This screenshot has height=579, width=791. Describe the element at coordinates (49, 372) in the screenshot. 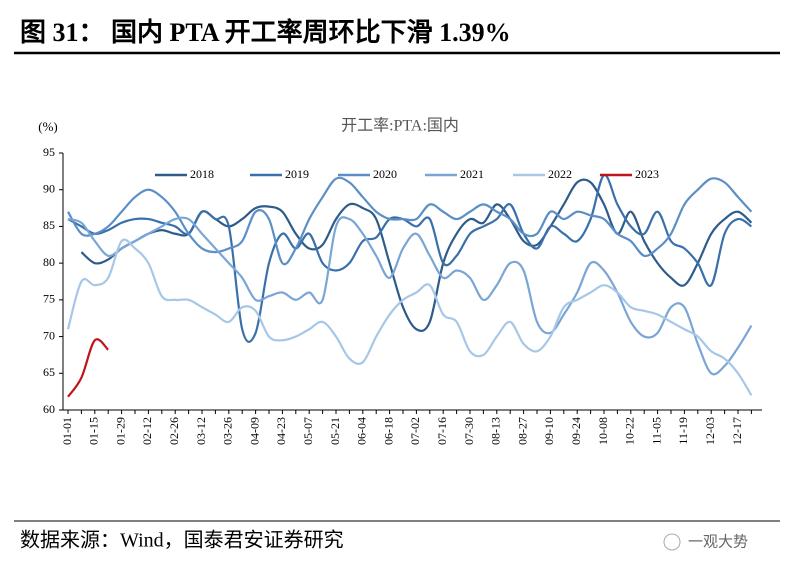

I see `y-tick-label: 65` at that location.